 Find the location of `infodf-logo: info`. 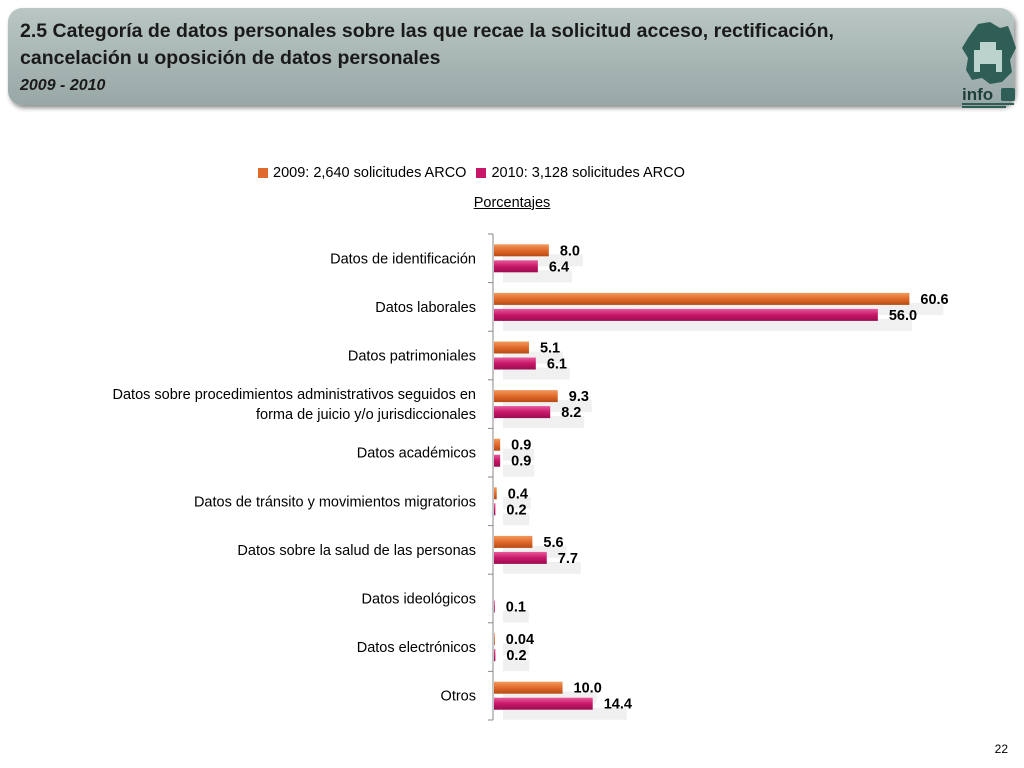

infodf-logo: info is located at coordinates (989, 65).